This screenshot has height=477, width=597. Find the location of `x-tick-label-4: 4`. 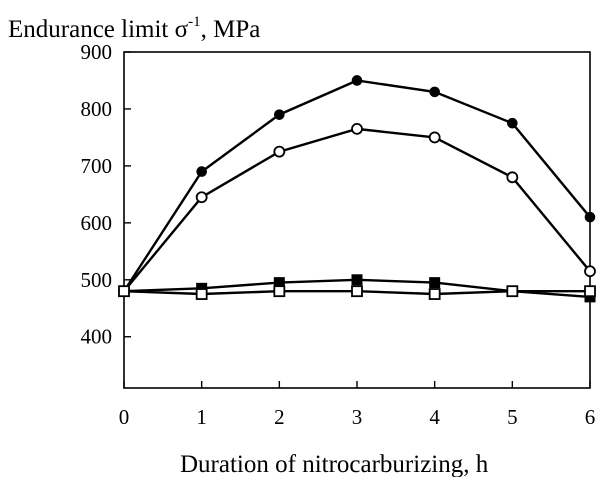

x-tick-label-4: 4 is located at coordinates (434, 417).